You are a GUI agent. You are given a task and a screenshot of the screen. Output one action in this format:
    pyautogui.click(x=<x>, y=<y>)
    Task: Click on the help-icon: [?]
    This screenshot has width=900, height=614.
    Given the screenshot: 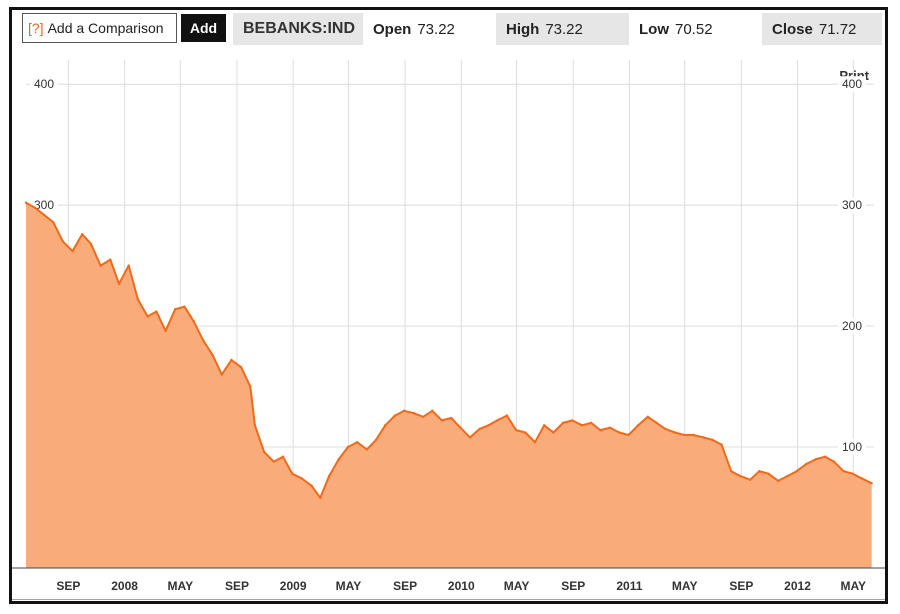 What is the action you would take?
    pyautogui.click(x=36, y=28)
    